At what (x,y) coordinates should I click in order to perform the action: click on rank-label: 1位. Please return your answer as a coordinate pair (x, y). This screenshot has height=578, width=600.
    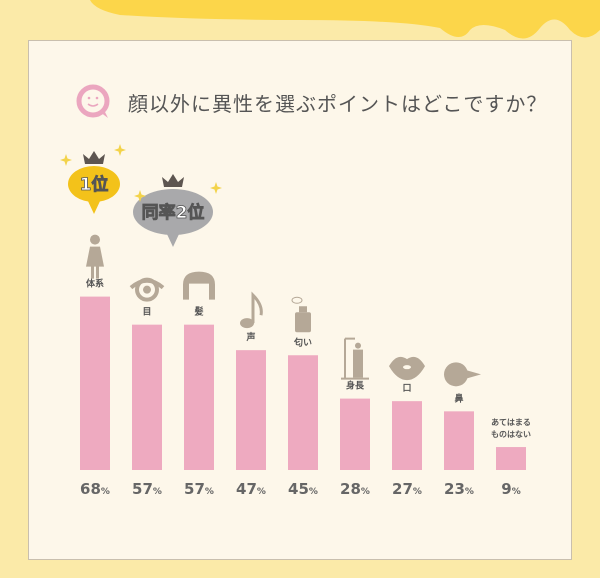
    Looking at the image, I should click on (94, 184).